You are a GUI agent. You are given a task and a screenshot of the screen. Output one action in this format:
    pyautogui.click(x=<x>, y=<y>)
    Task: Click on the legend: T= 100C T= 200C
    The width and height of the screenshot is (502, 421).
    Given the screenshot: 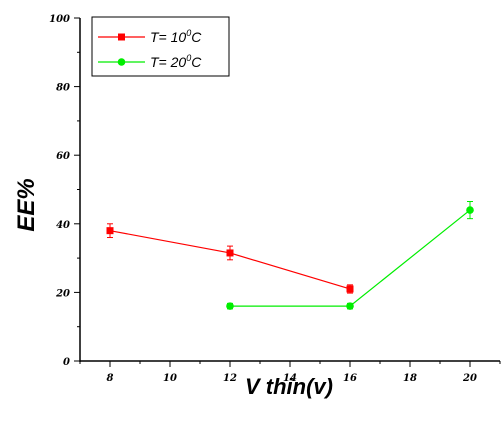 What is the action you would take?
    pyautogui.click(x=160, y=46)
    